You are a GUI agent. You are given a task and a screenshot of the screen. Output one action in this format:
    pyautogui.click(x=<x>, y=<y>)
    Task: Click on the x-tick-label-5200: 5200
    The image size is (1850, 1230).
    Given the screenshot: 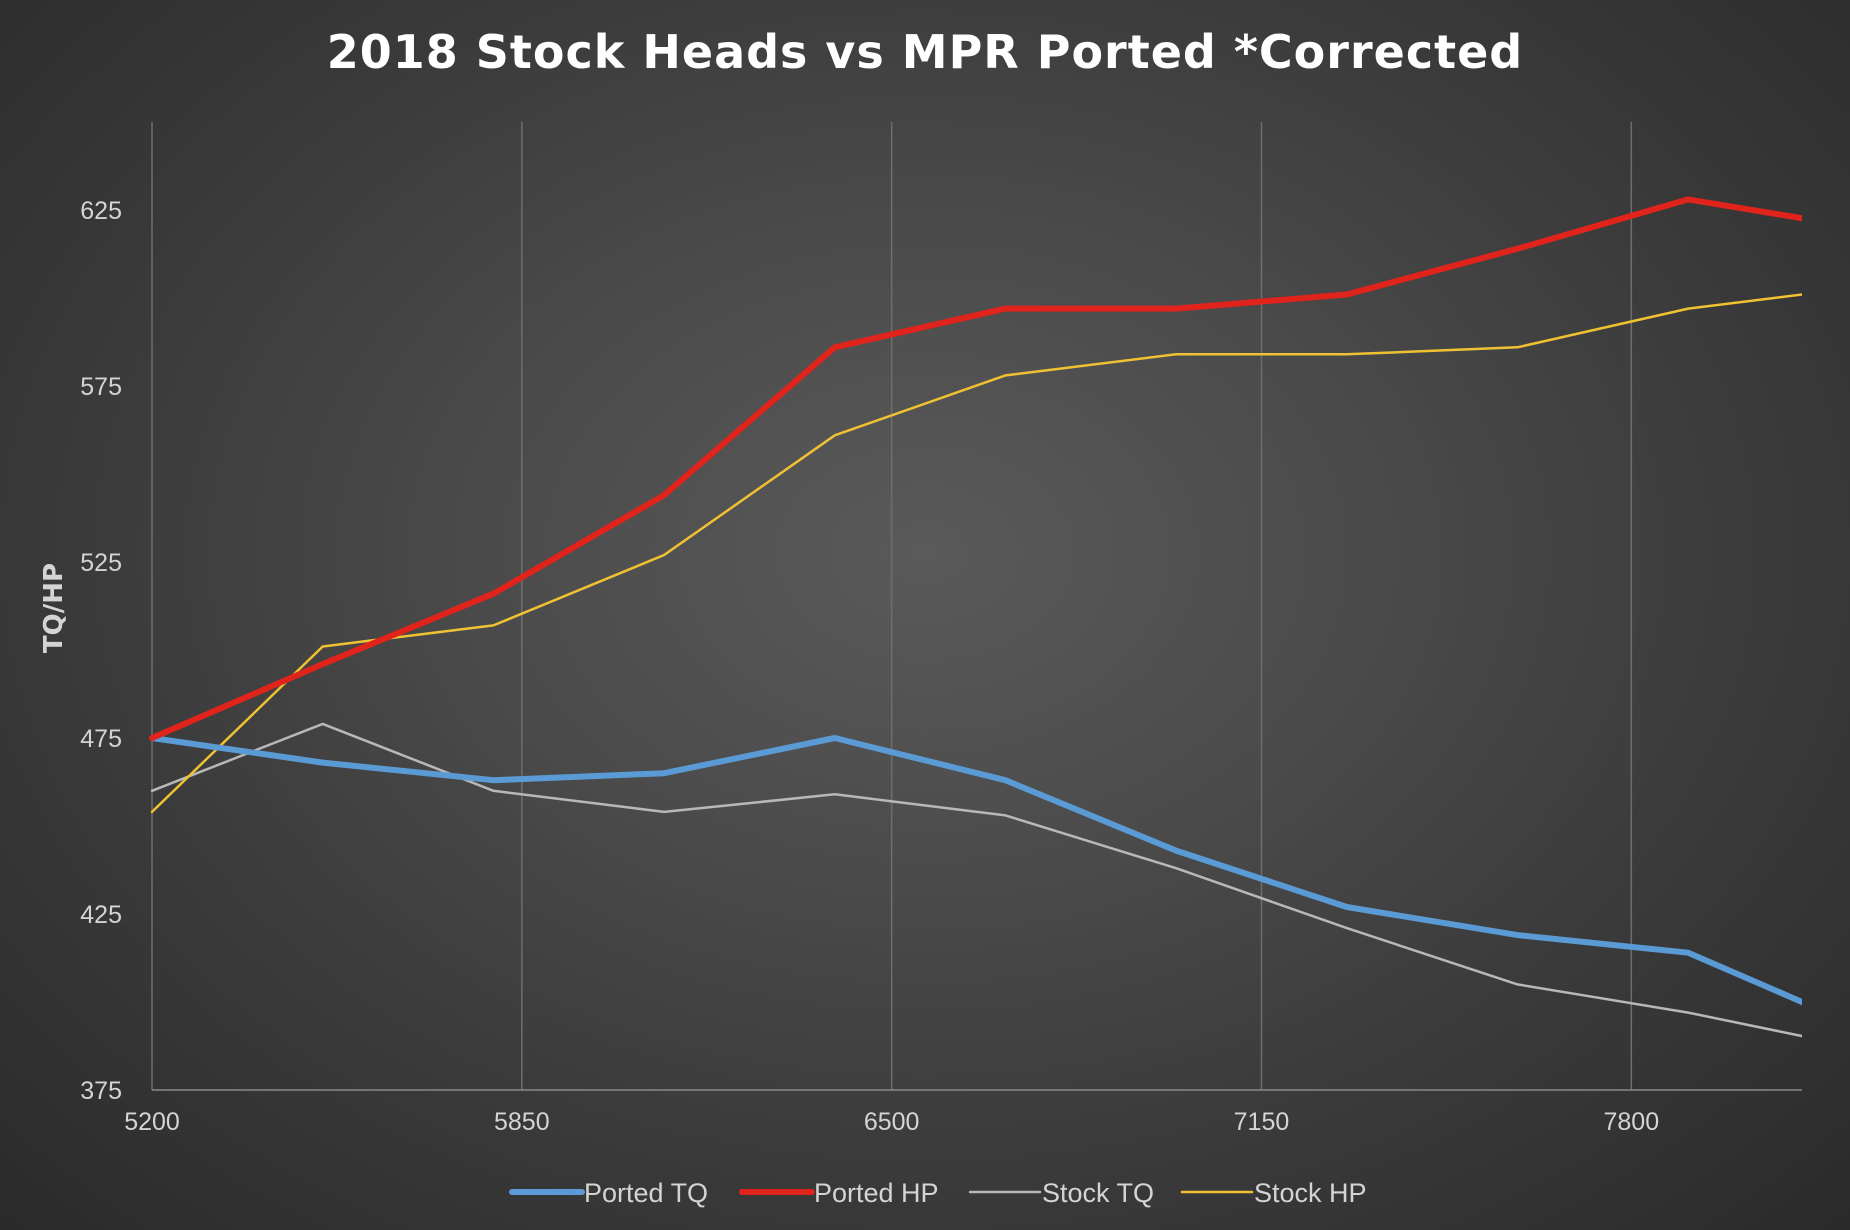 What is the action you would take?
    pyautogui.click(x=152, y=1122)
    